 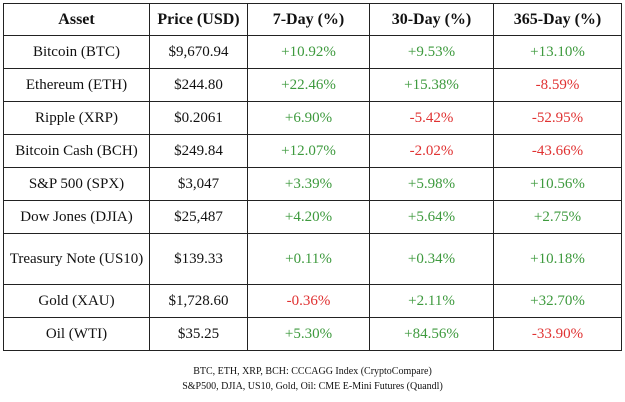 I want to click on asset-cell: Oil (WTI), so click(x=76, y=334).